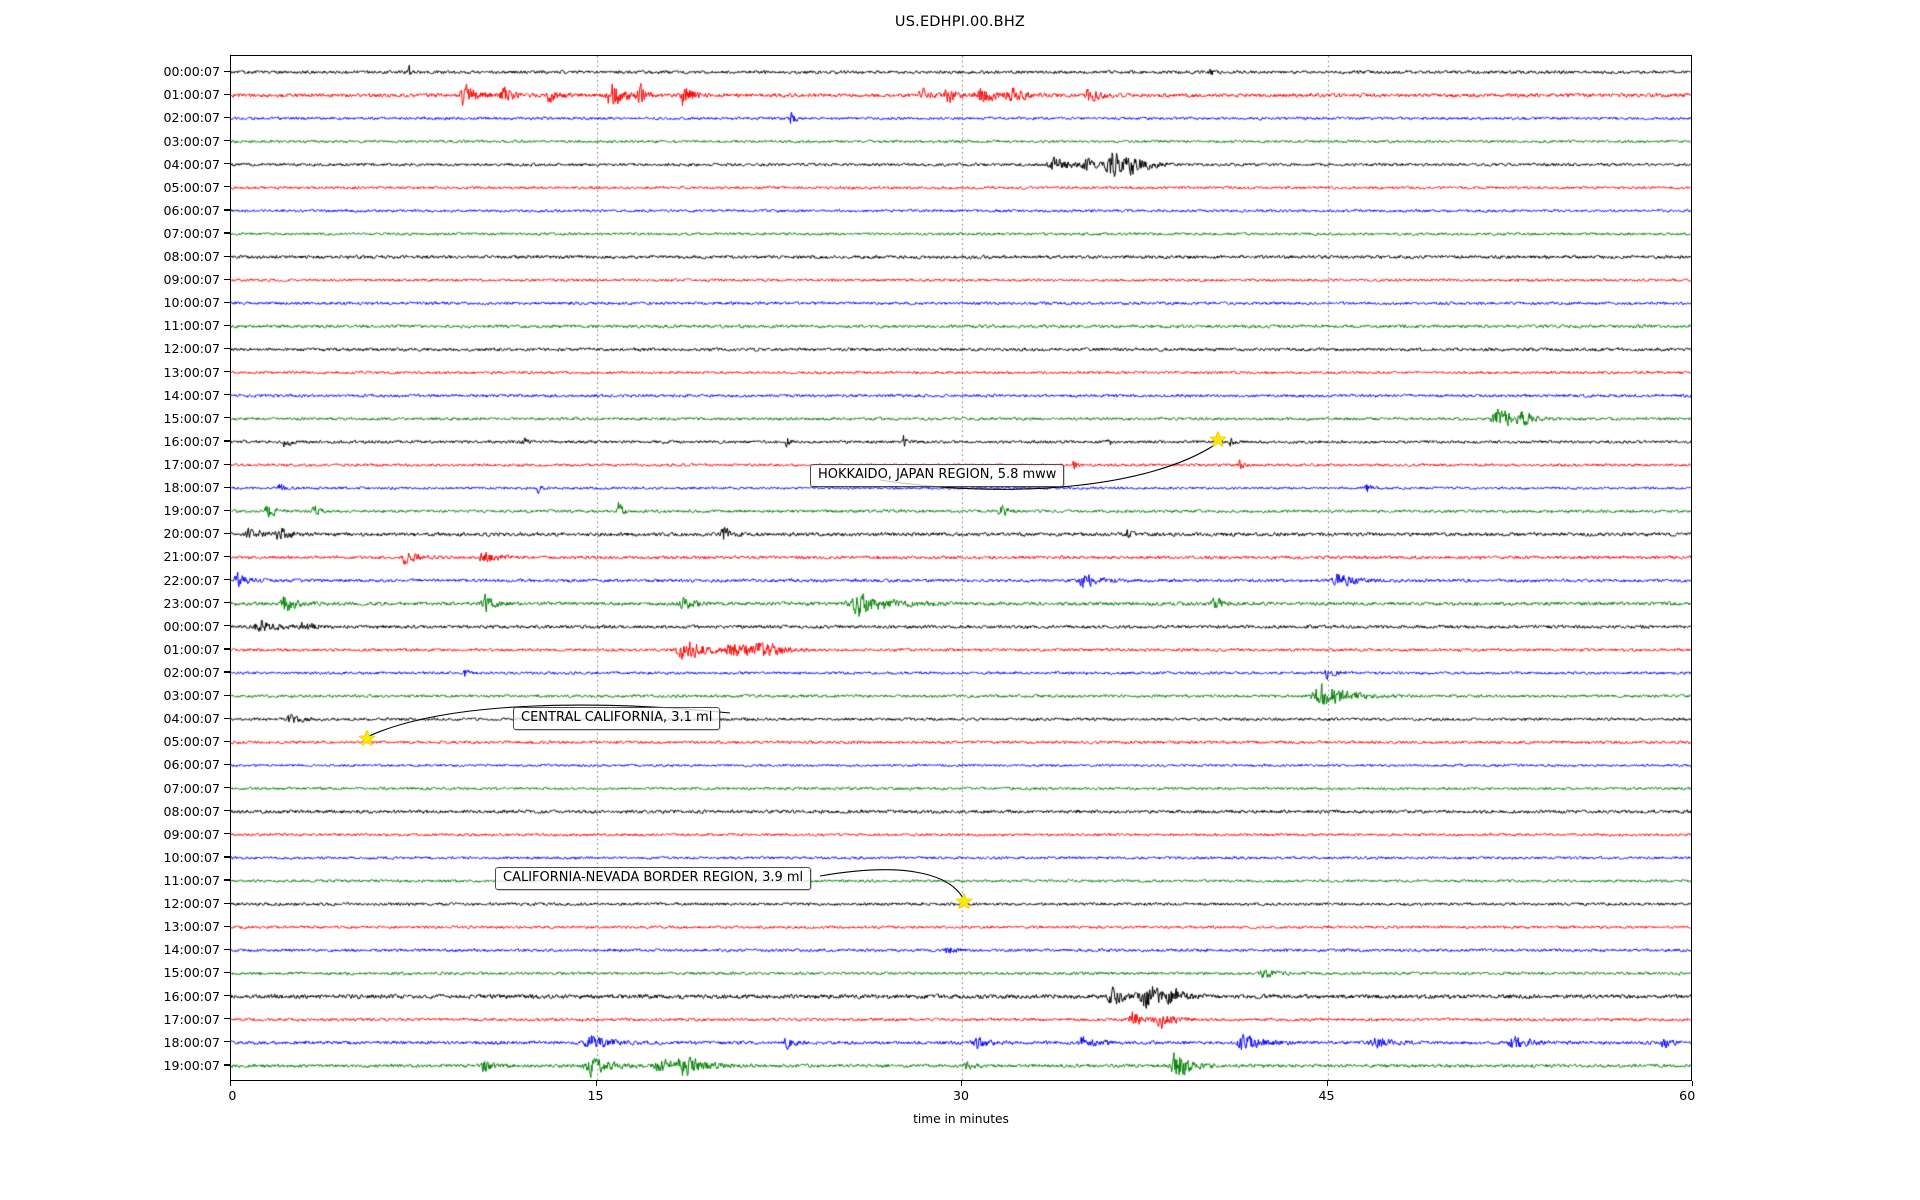 Image resolution: width=1920 pixels, height=1200 pixels. What do you see at coordinates (653, 878) in the screenshot?
I see `annotation-label-california-nevada: CALIFORNIA-NEVADA BORDER REGION, 3.9 ml` at bounding box center [653, 878].